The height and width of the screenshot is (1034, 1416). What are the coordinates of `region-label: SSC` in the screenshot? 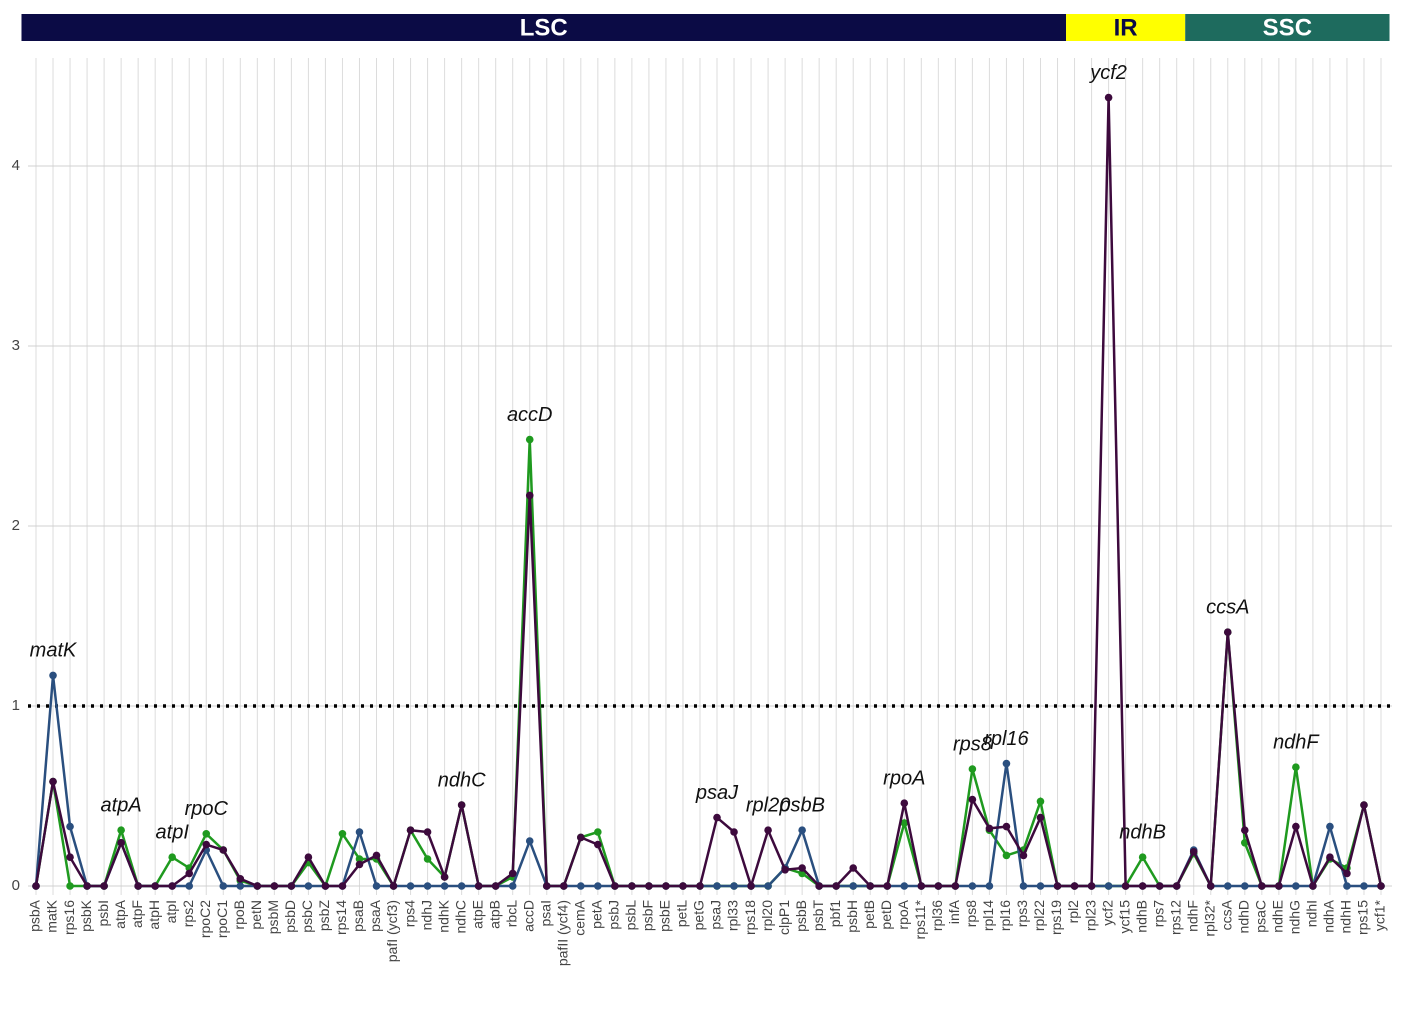 It's located at (1287, 27).